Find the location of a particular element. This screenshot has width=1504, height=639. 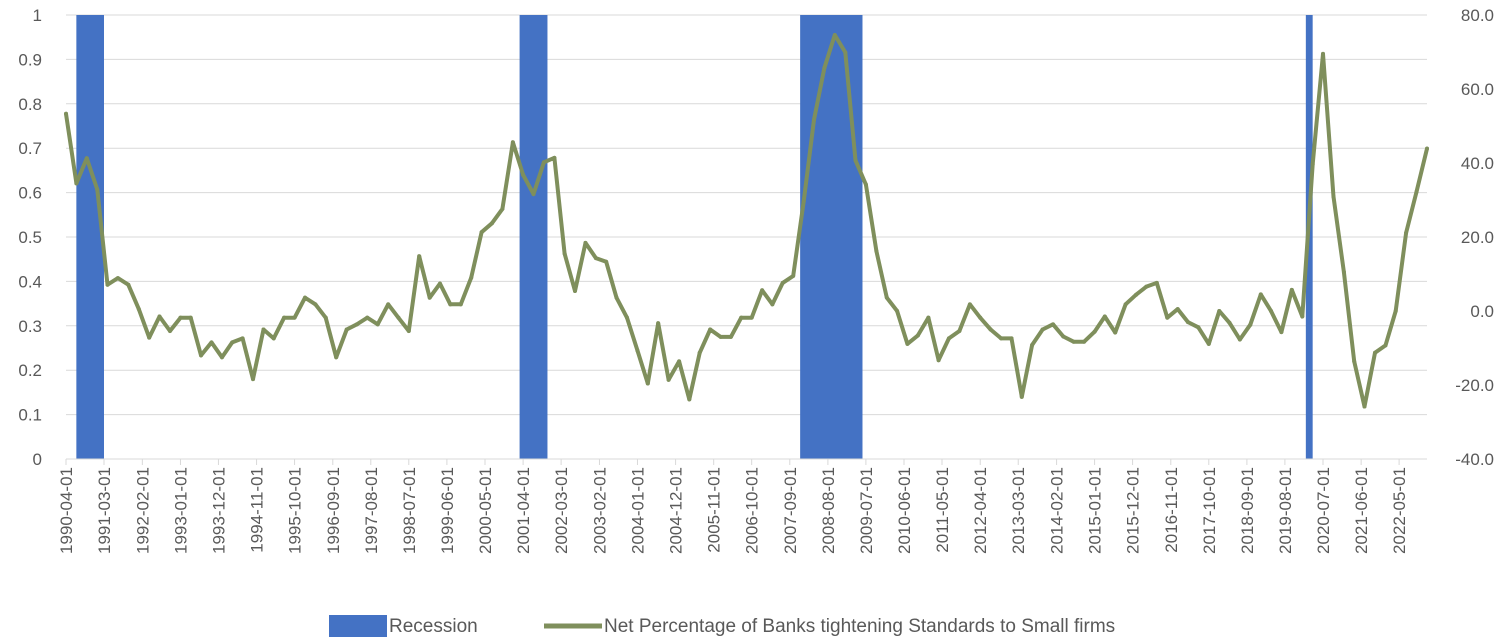

right-y-axis: -40.0 -20.0 0.0 20.0 40.0 60.0 80.0 is located at coordinates (1474, 237).